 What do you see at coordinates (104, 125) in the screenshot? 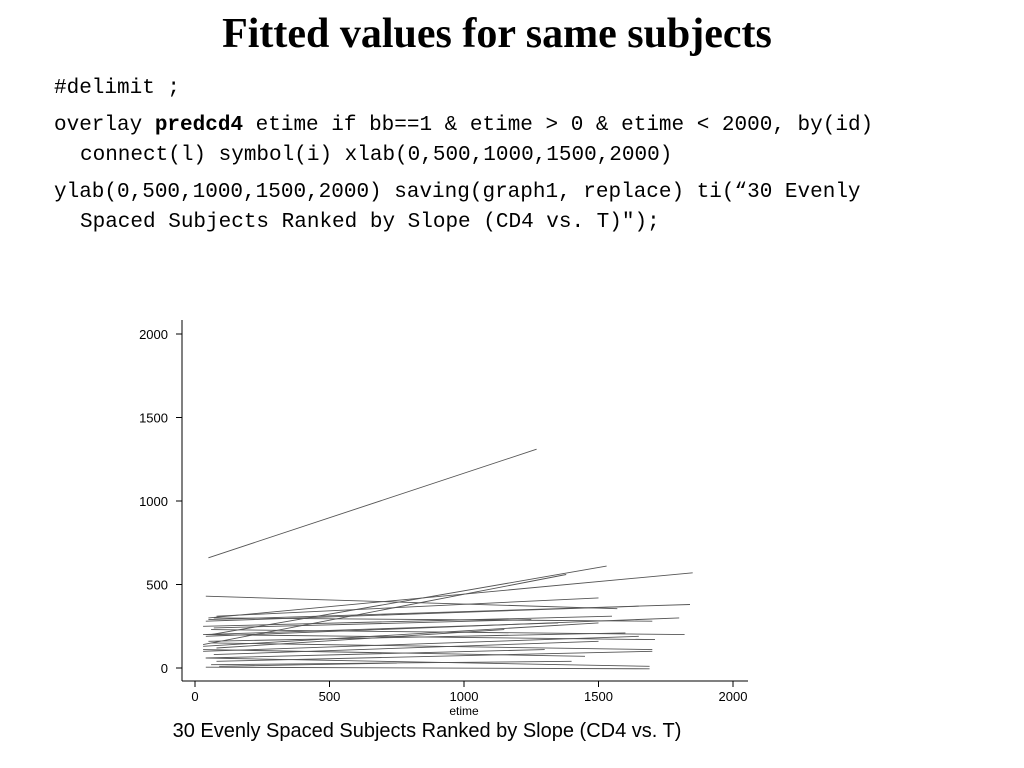
I see `code-overlay-keyword: overlay` at bounding box center [104, 125].